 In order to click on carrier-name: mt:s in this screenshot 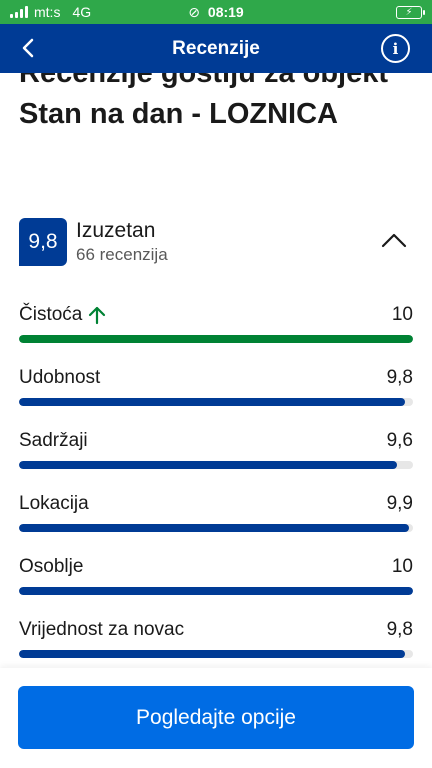, I will do `click(47, 12)`.